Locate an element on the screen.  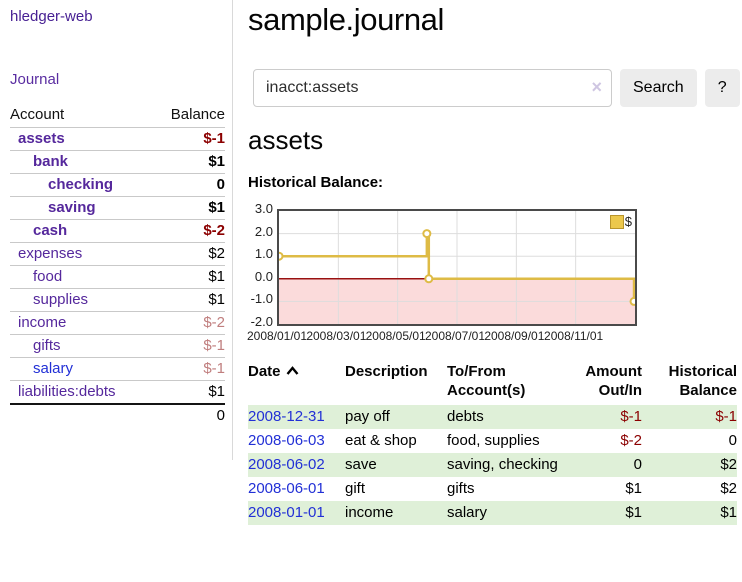
account-link-checking: checking is located at coordinates (81, 184).